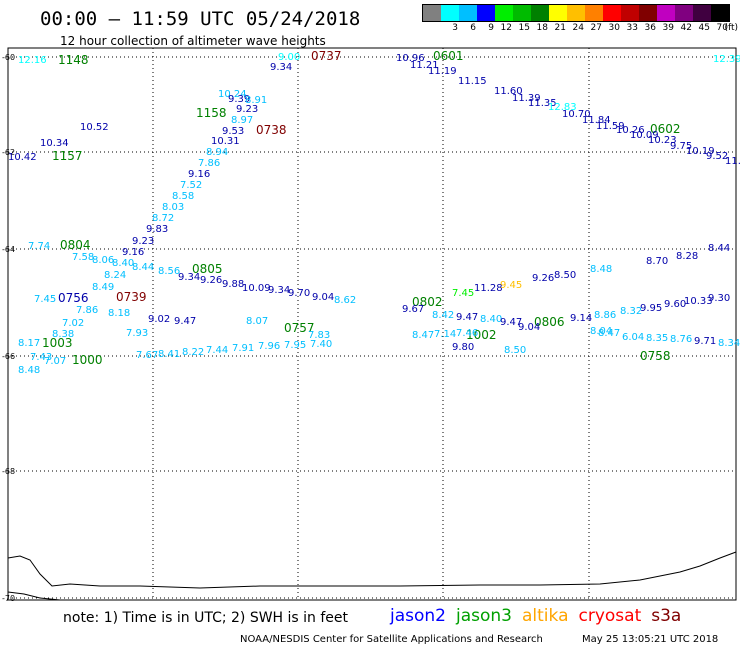 The height and width of the screenshot is (650, 740). Describe the element at coordinates (372, 570) in the screenshot. I see `coastline-line` at that location.